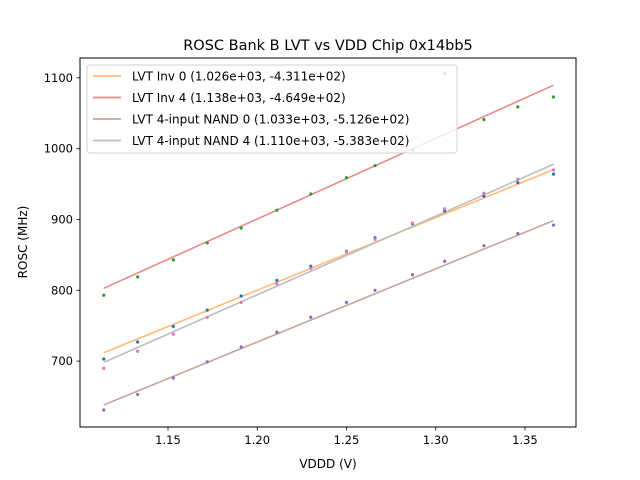  Describe the element at coordinates (58, 149) in the screenshot. I see `y-tick-label: 1000` at that location.